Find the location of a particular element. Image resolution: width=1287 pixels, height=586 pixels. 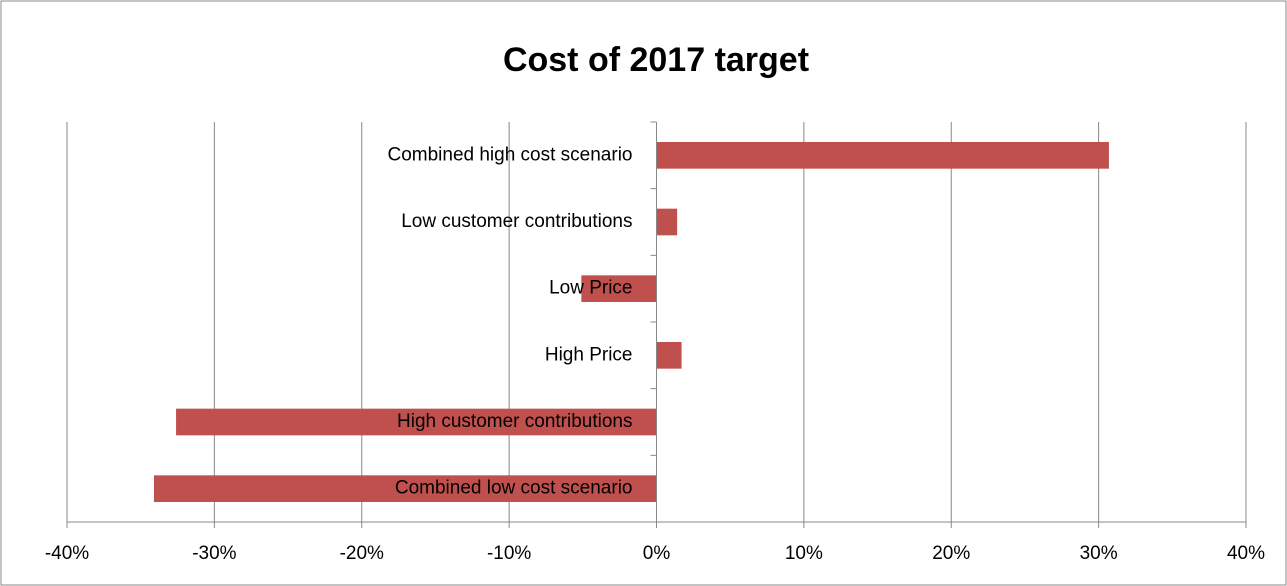

x-tick-label: 0% is located at coordinates (657, 553).